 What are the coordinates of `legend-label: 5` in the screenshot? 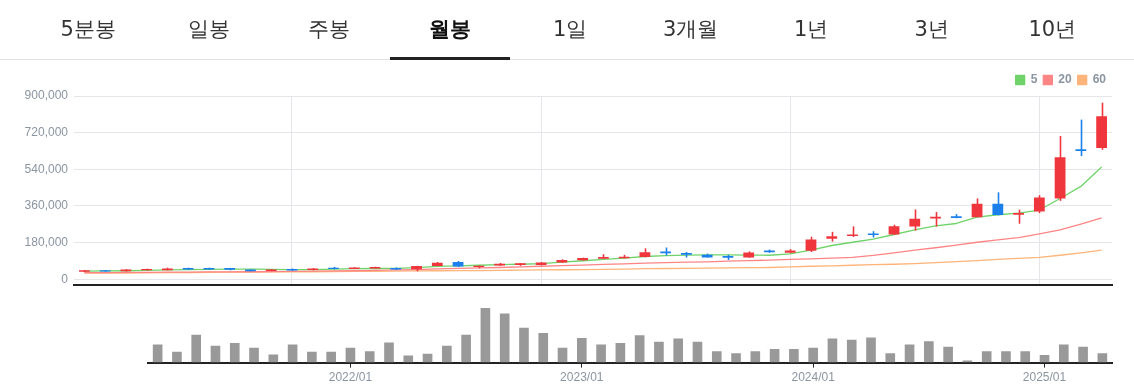 It's located at (1034, 79).